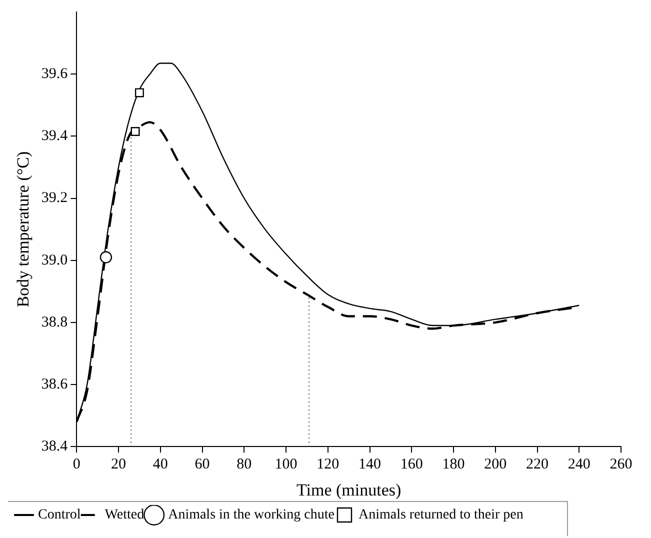  I want to click on x-tick-label: 60, so click(202, 464).